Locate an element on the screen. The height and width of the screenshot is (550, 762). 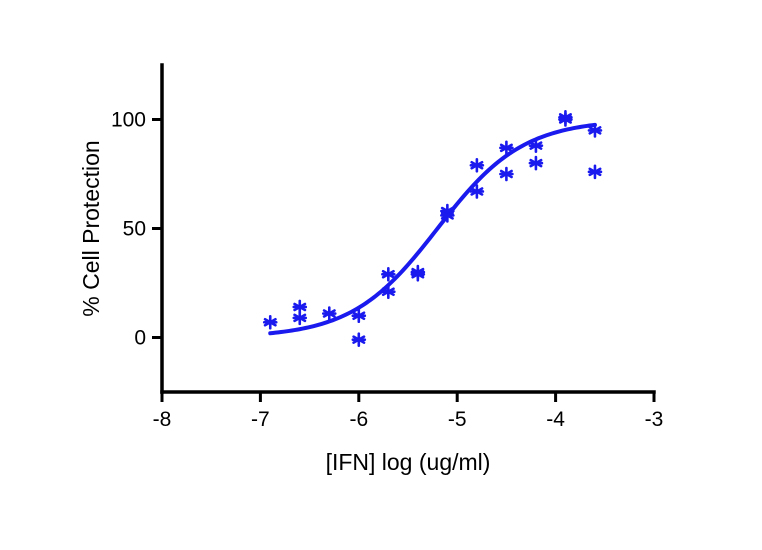
x-axis: -8 -7 -6 -5 -4 -3 [IFN] log (ug/ml) is located at coordinates (408, 432).